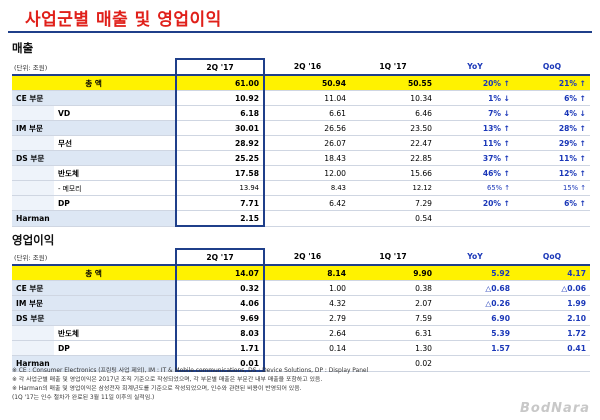 The width and height of the screenshot is (600, 420). I want to click on value-qoq: 29% ↑, so click(552, 143).